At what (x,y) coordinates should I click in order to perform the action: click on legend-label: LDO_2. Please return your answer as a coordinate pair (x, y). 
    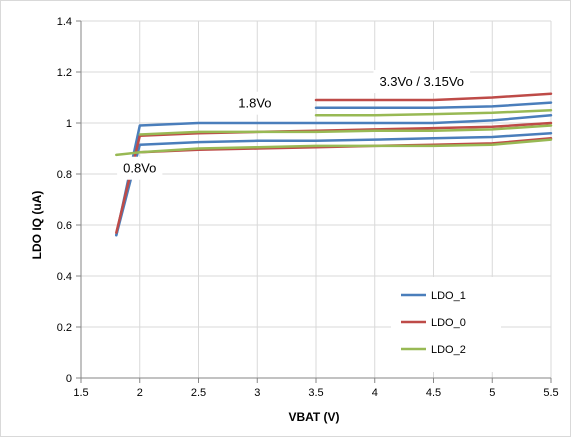
    Looking at the image, I should click on (448, 350).